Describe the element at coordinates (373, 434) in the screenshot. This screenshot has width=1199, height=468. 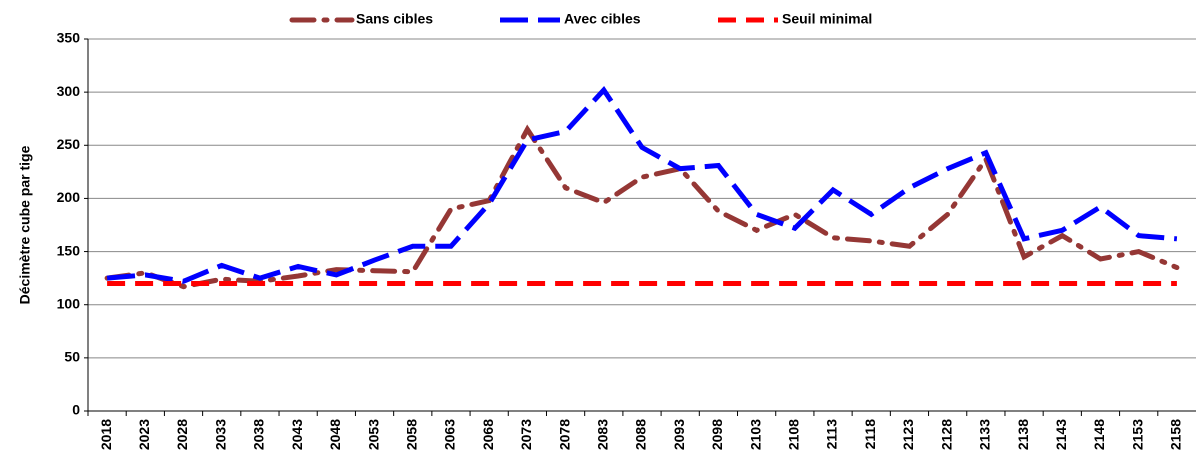
I see `x-tick-label: 2053` at that location.